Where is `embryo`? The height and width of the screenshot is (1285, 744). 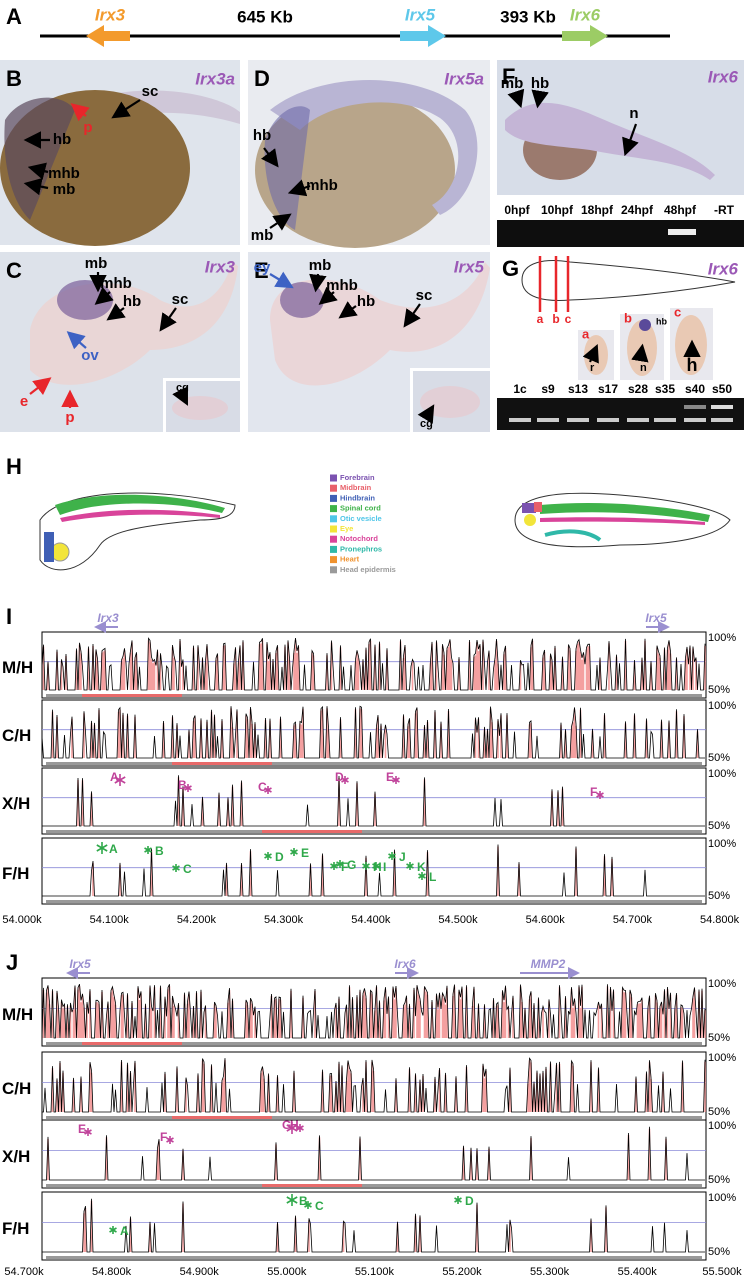
embryo is located at coordinates (610, 141).